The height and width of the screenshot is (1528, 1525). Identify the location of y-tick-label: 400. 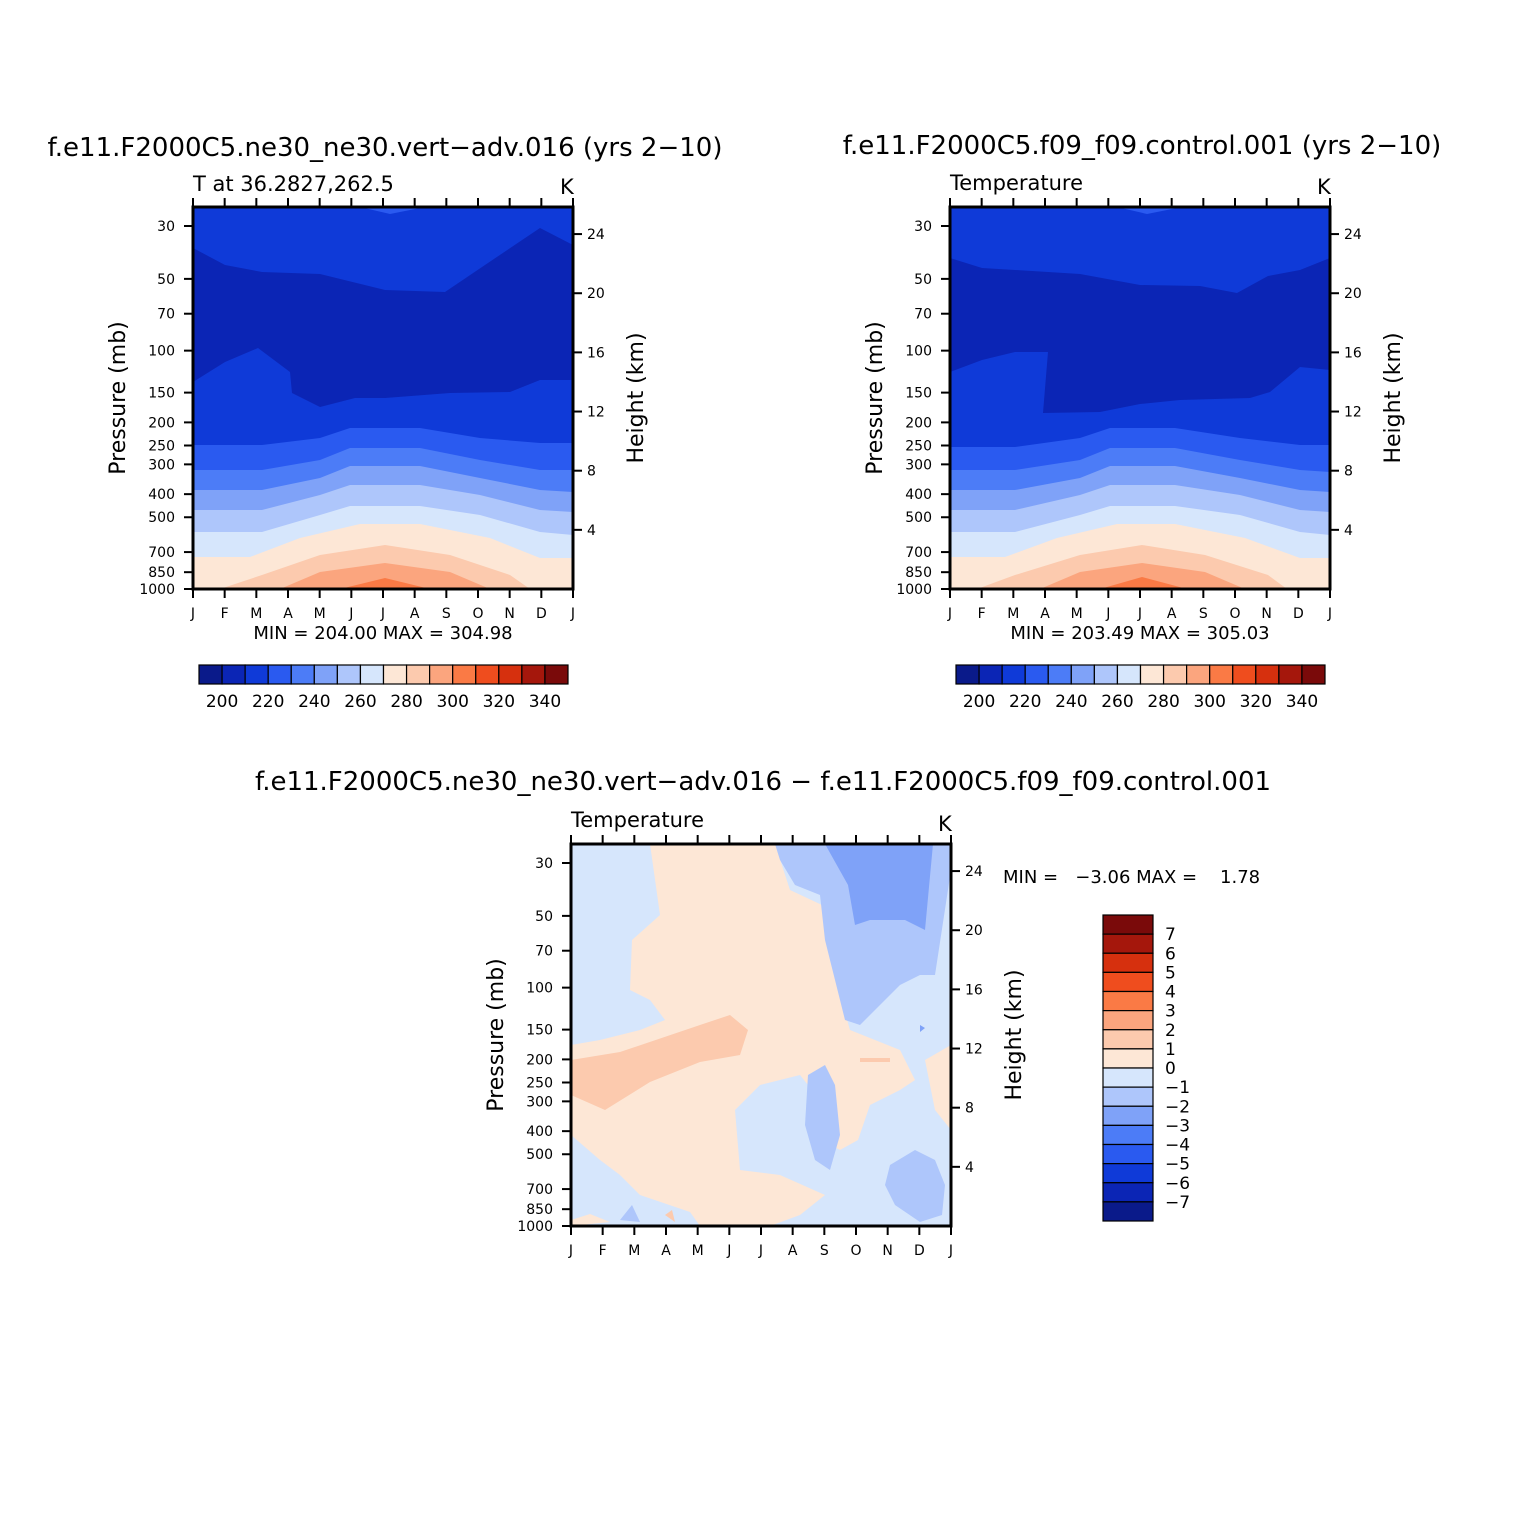
(539, 1132).